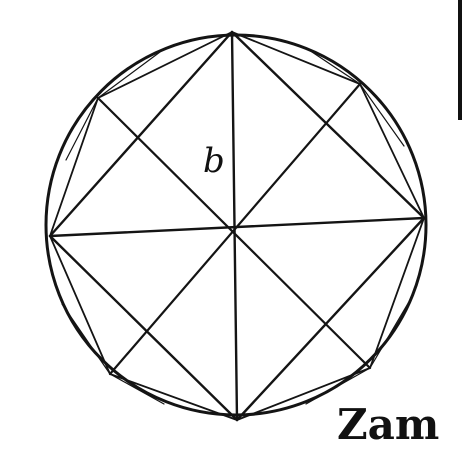  I want to click on point-label-b: b, so click(214, 161).